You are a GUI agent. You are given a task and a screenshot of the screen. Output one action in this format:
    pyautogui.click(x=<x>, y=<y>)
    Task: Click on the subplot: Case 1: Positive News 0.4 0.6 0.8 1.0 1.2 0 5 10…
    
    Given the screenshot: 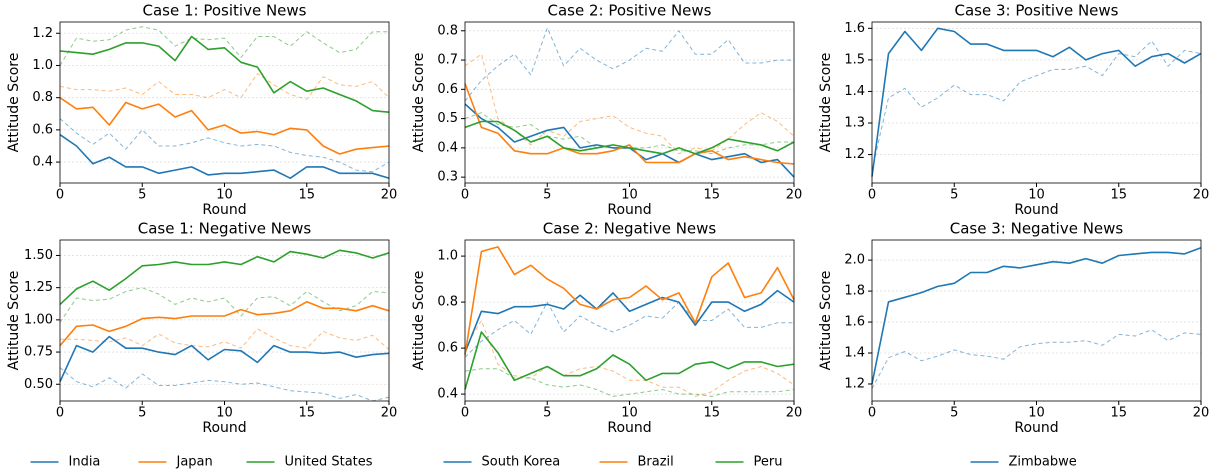 What is the action you would take?
    pyautogui.click(x=201, y=110)
    